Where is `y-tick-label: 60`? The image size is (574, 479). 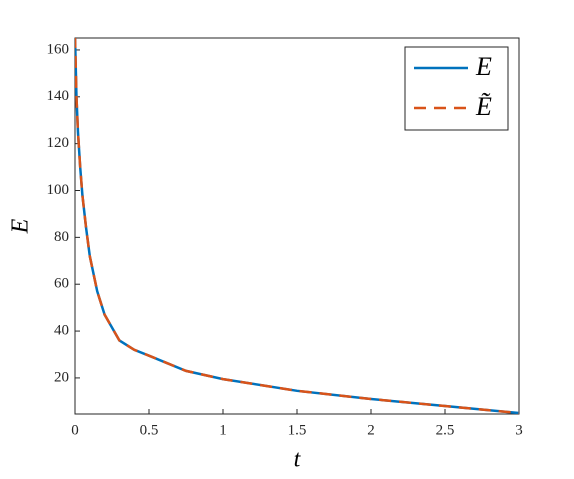 y-tick-label: 60 is located at coordinates (61, 284).